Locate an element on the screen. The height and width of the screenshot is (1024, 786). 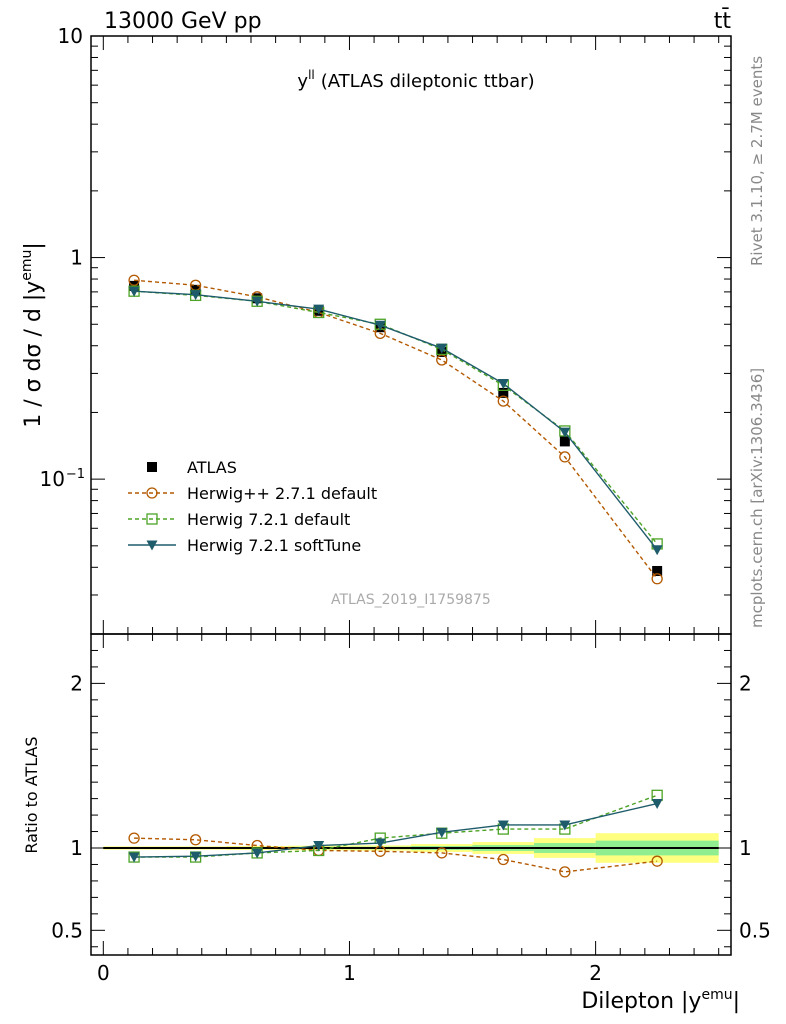
ratio-y-tick-label-right: 2 is located at coordinates (745, 683).